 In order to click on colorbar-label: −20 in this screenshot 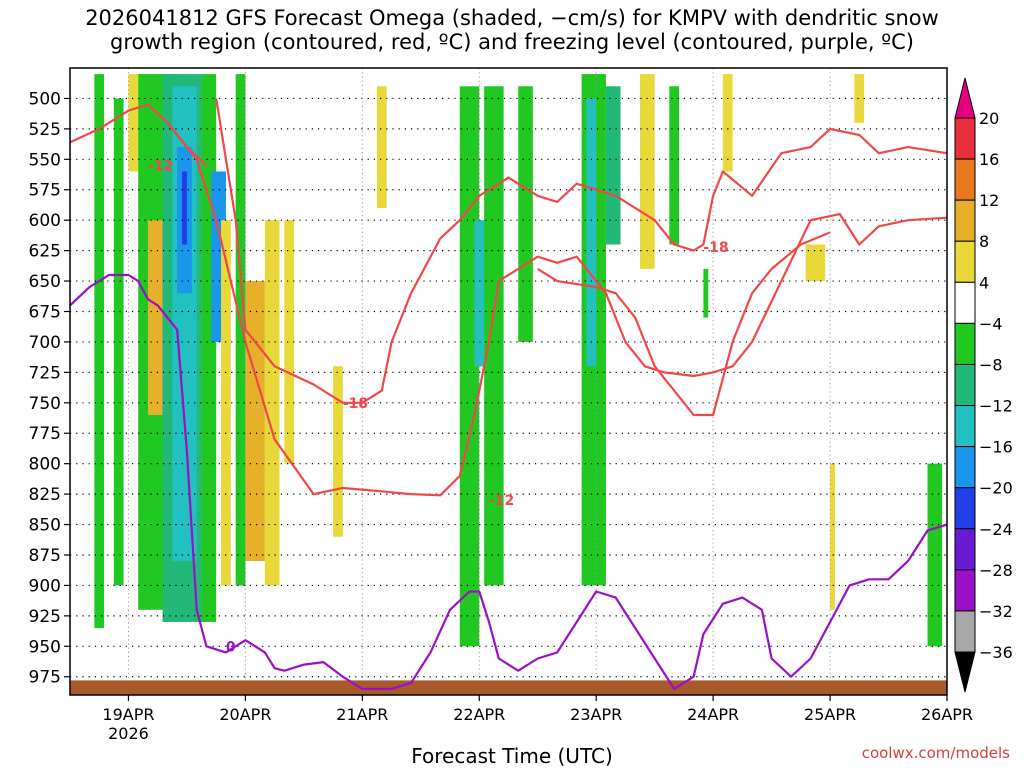, I will do `click(996, 488)`.